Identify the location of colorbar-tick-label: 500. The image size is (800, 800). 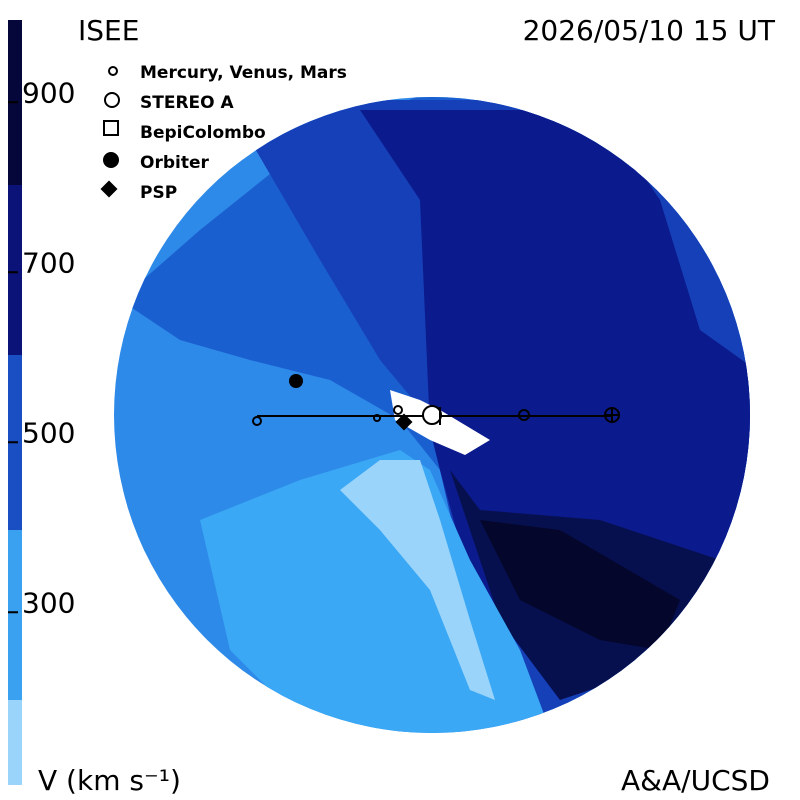
(48, 432).